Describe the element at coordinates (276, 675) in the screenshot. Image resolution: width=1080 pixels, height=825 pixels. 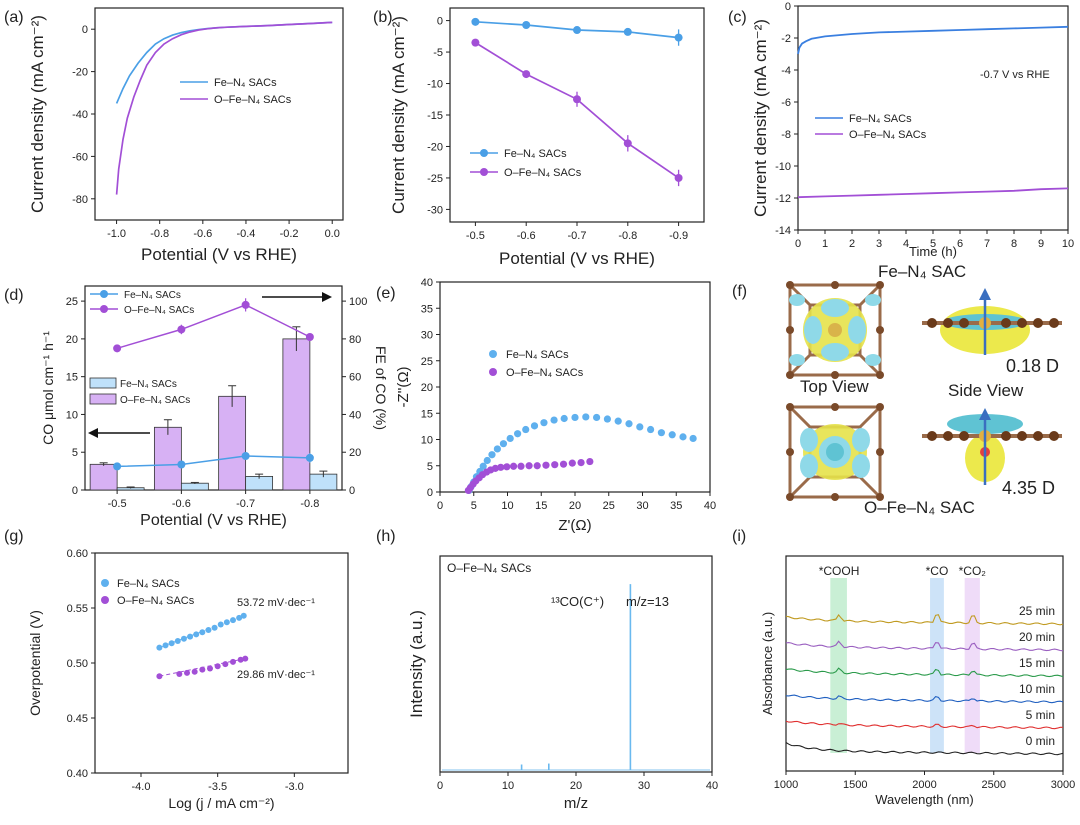
I see `slope-label: 29.86 mV·dec⁻¹` at that location.